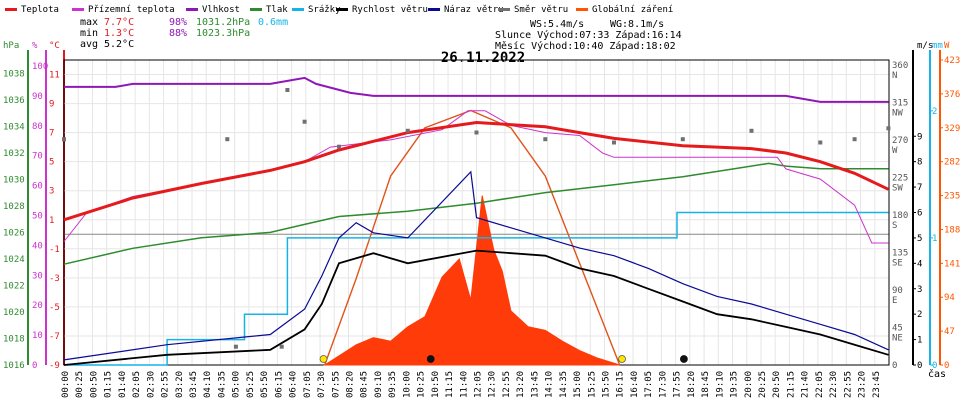 The height and width of the screenshot is (404, 966). What do you see at coordinates (178, 22) in the screenshot?
I see `stat-humidity: 98%` at bounding box center [178, 22].